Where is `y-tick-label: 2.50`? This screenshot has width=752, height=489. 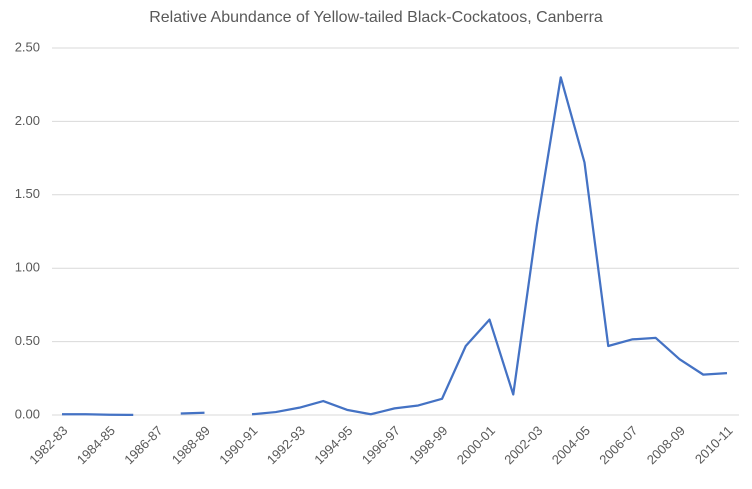 y-tick-label: 2.50 is located at coordinates (27, 46).